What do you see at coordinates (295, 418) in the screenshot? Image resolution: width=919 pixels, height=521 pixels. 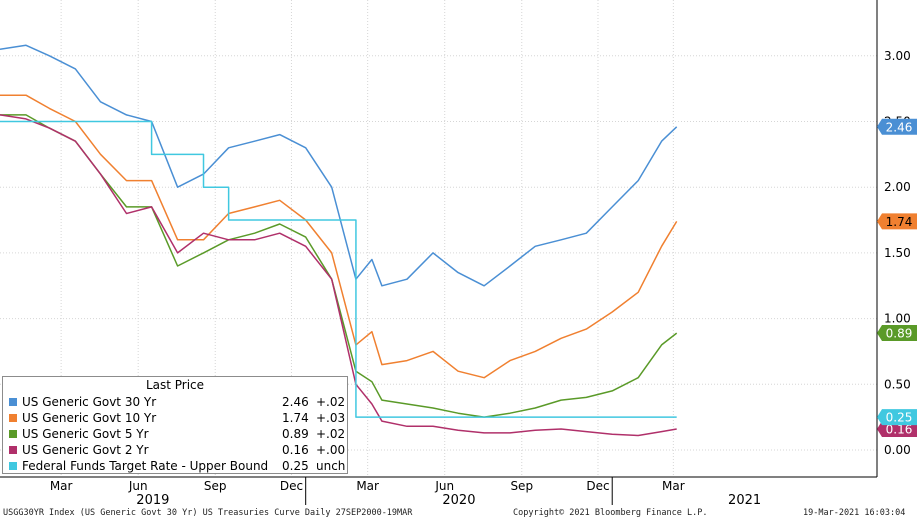 I see `legend-value-10yr: 1.74` at bounding box center [295, 418].